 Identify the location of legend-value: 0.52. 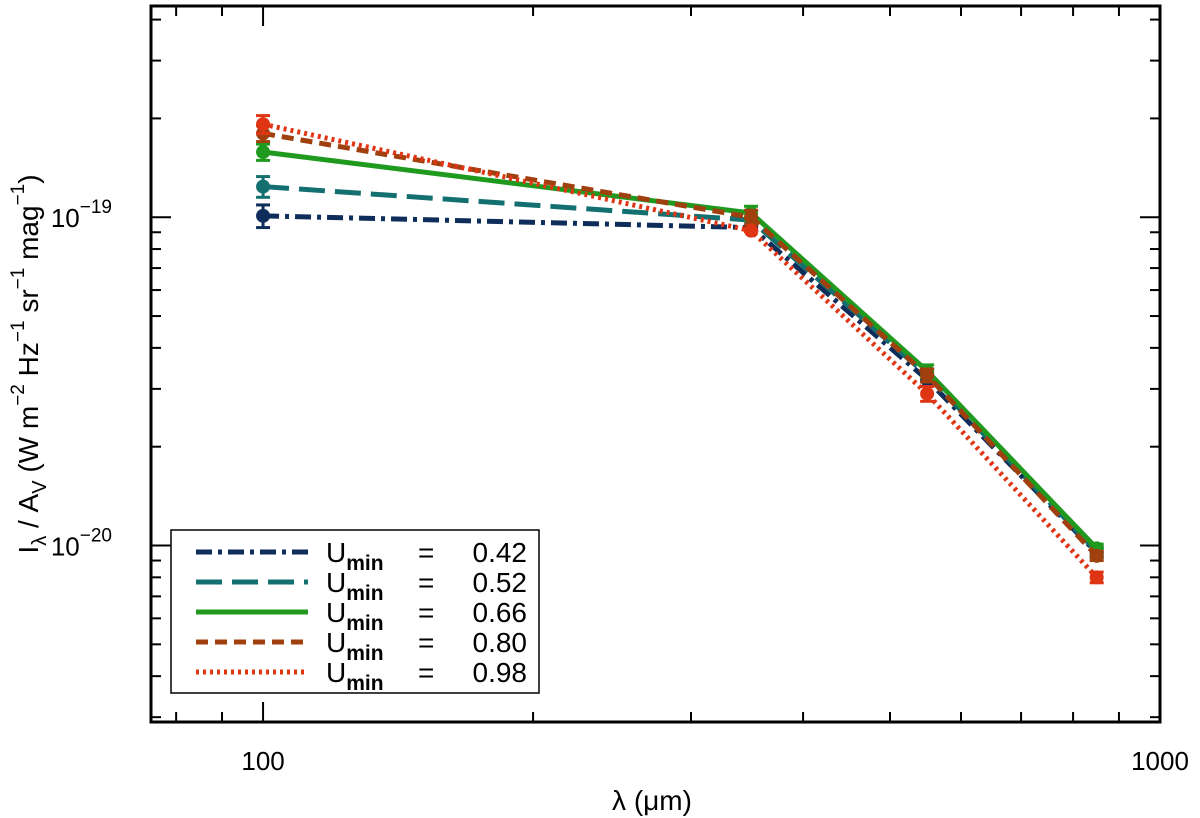
(500, 582).